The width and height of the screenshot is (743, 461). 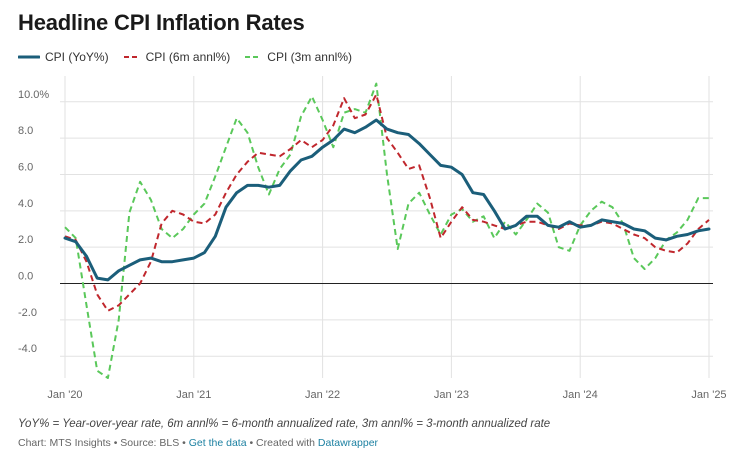 What do you see at coordinates (188, 57) in the screenshot?
I see `legend-label-6m: CPI (6m annl%)` at bounding box center [188, 57].